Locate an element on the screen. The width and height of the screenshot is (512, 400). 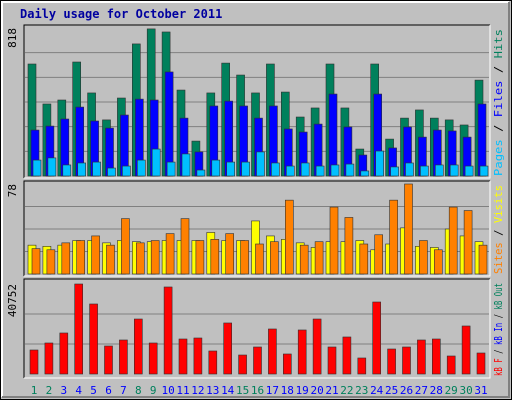
x-tick-label: 16 is located at coordinates (257, 390).